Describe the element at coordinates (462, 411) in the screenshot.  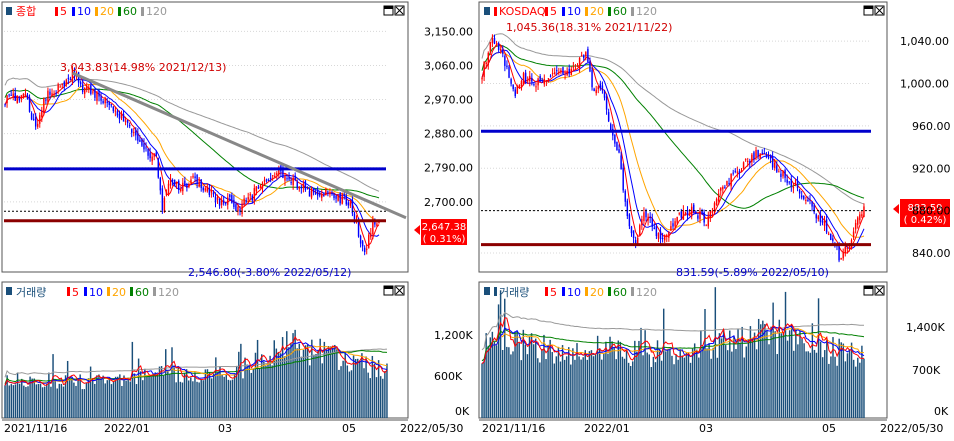
I see `y-tick: 0K` at that location.